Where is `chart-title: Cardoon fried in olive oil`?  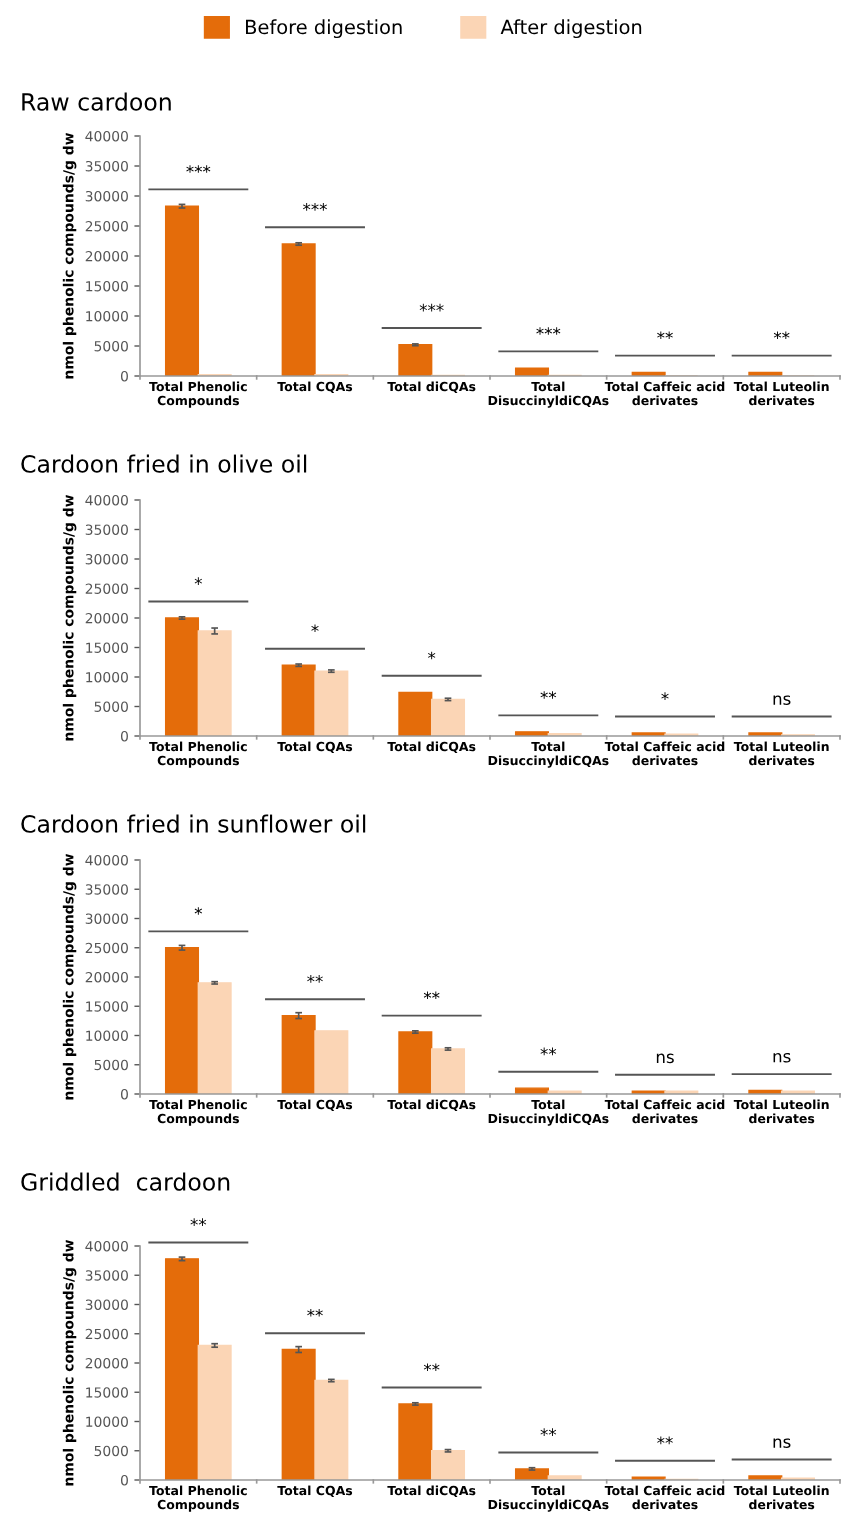
chart-title: Cardoon fried in olive oil is located at coordinates (164, 463).